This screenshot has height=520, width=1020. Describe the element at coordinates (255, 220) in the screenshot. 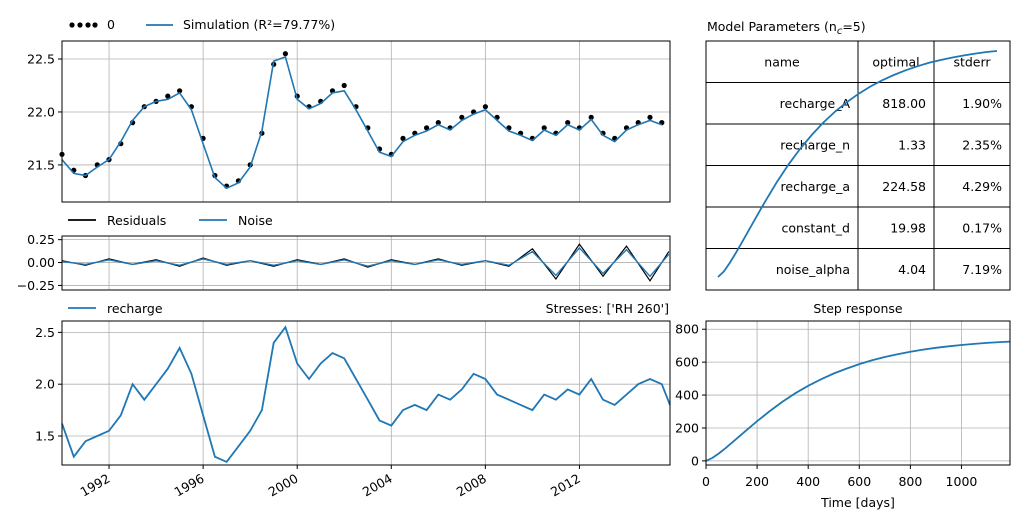

I see `noise-legend-label: Noise` at that location.